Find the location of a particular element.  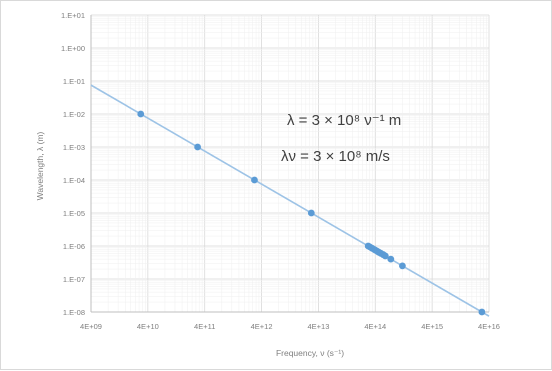

y-tick-label: 1.E-01 is located at coordinates (74, 81).